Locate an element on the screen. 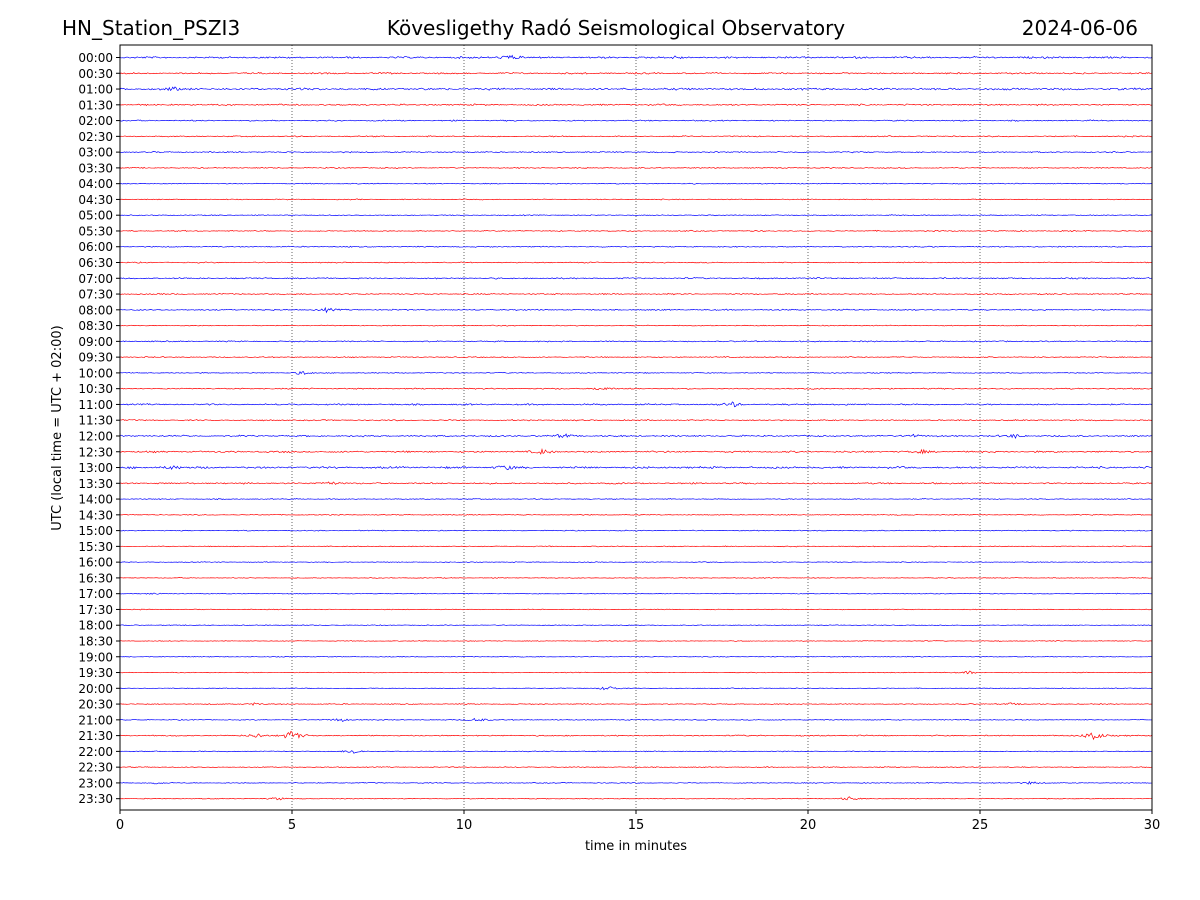 The height and width of the screenshot is (900, 1200). row-label-1000: 10:00 is located at coordinates (95, 373).